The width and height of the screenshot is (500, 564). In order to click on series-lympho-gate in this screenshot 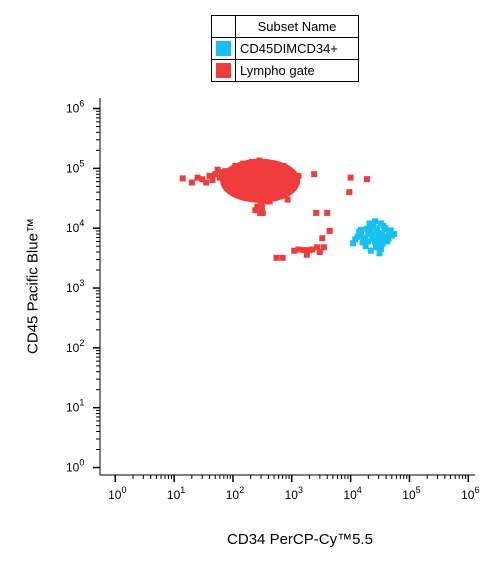, I will do `click(275, 209)`.